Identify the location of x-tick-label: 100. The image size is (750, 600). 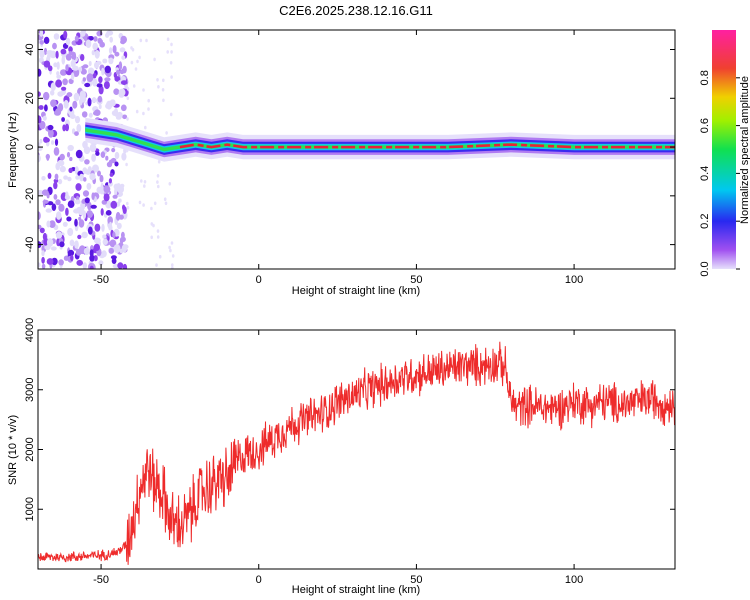
(574, 280).